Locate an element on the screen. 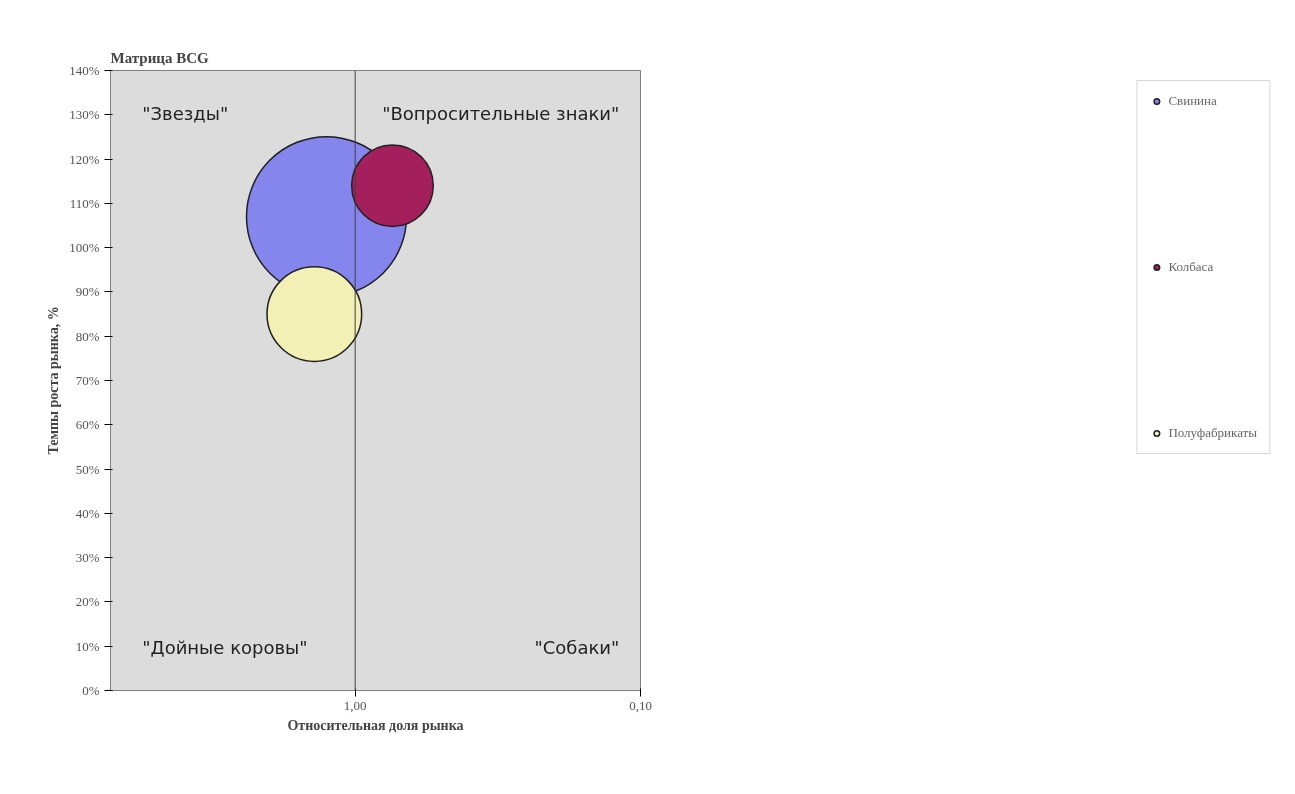  annotation: "Дойные коровы" is located at coordinates (225, 647).